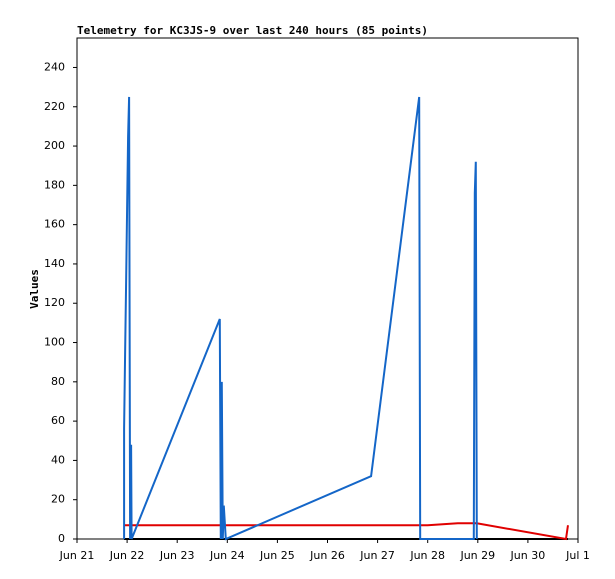 The image size is (615, 579). I want to click on x-tick-label: Jun 26, so click(327, 555).